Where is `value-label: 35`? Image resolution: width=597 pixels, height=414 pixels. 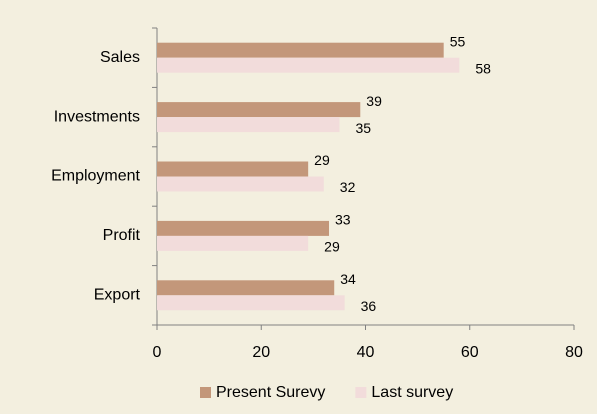 value-label: 35 is located at coordinates (363, 128).